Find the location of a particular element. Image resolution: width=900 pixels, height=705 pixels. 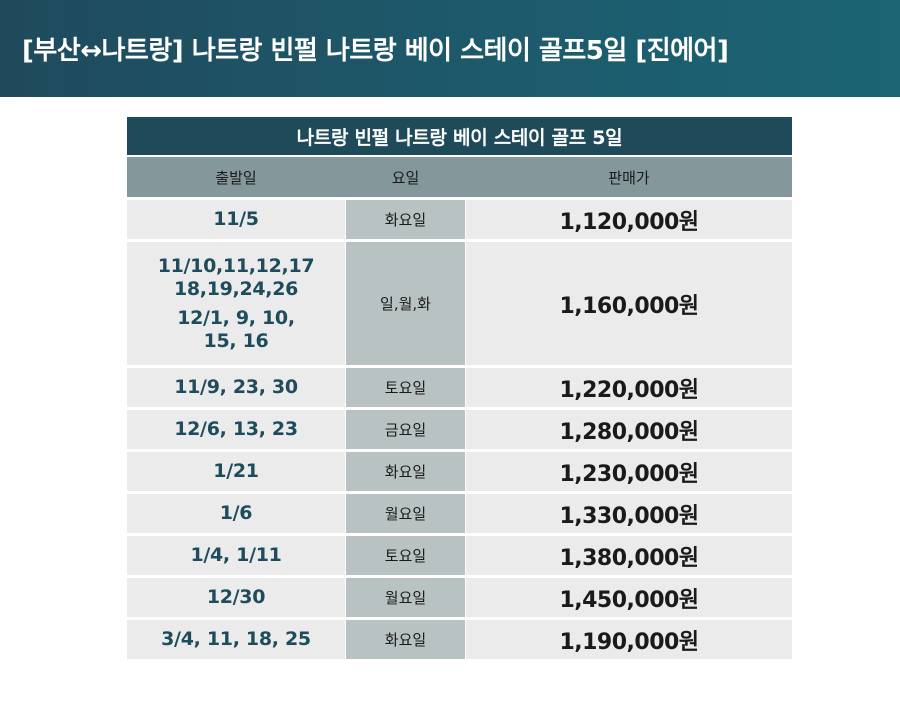

date-text: 18,19,24,26 is located at coordinates (236, 288).